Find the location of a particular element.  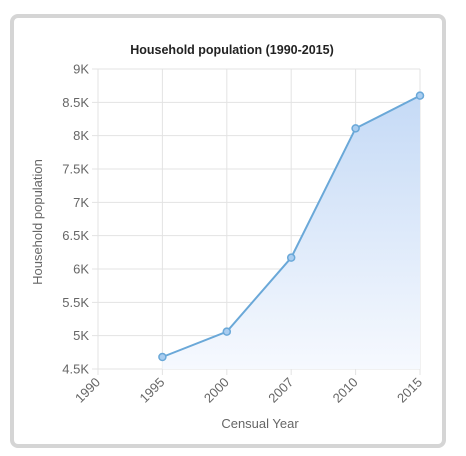

x-axis: 1990 1995 2000 2007 2010 2015 is located at coordinates (248, 390).